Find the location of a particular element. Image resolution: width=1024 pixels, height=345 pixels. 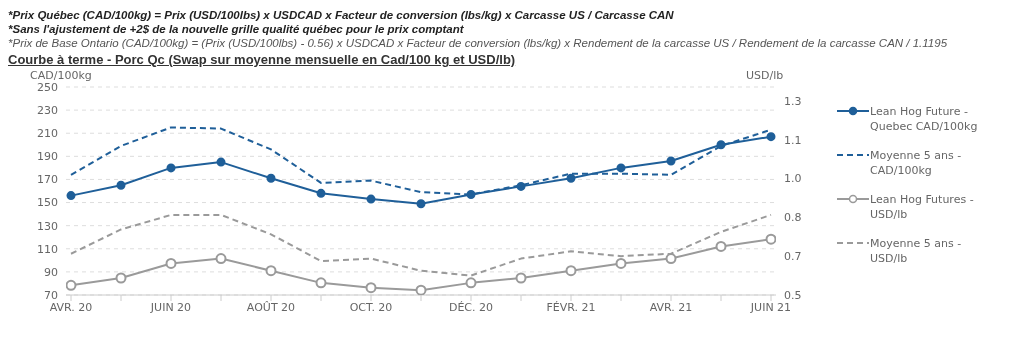

x-tick-label: AVR. 20 is located at coordinates (71, 307).